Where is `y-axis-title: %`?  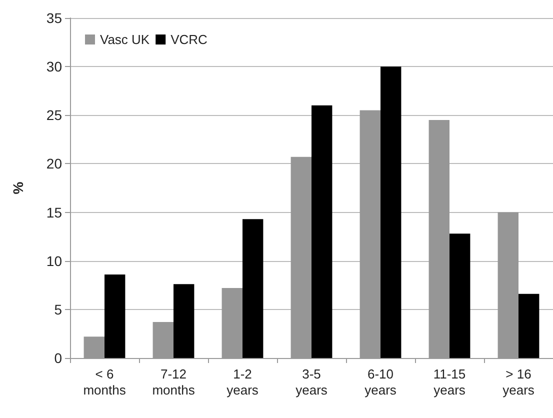 y-axis-title: % is located at coordinates (18, 187).